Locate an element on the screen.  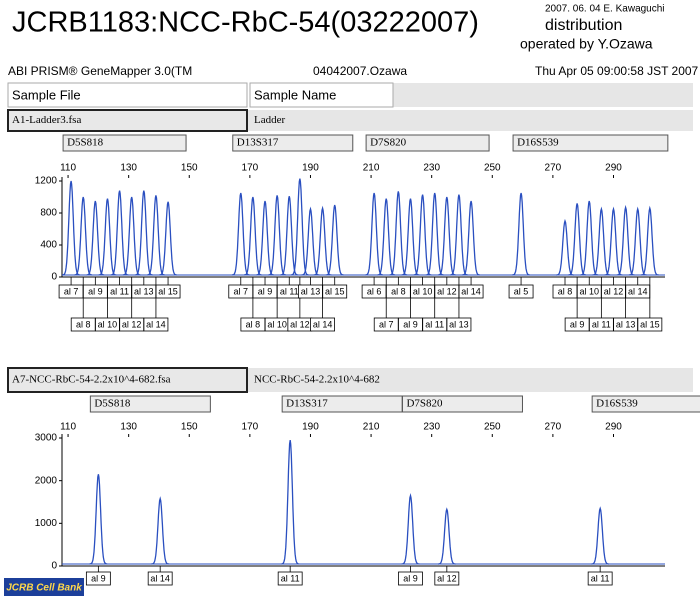
allele-label: al 7 is located at coordinates (386, 324).